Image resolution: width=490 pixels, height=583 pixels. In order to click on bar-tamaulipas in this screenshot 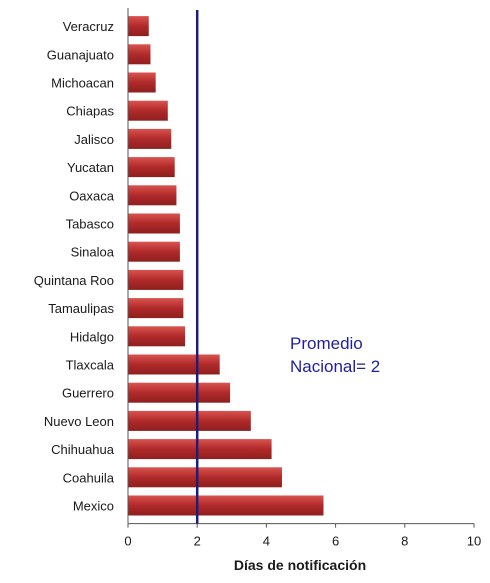, I will do `click(156, 308)`.